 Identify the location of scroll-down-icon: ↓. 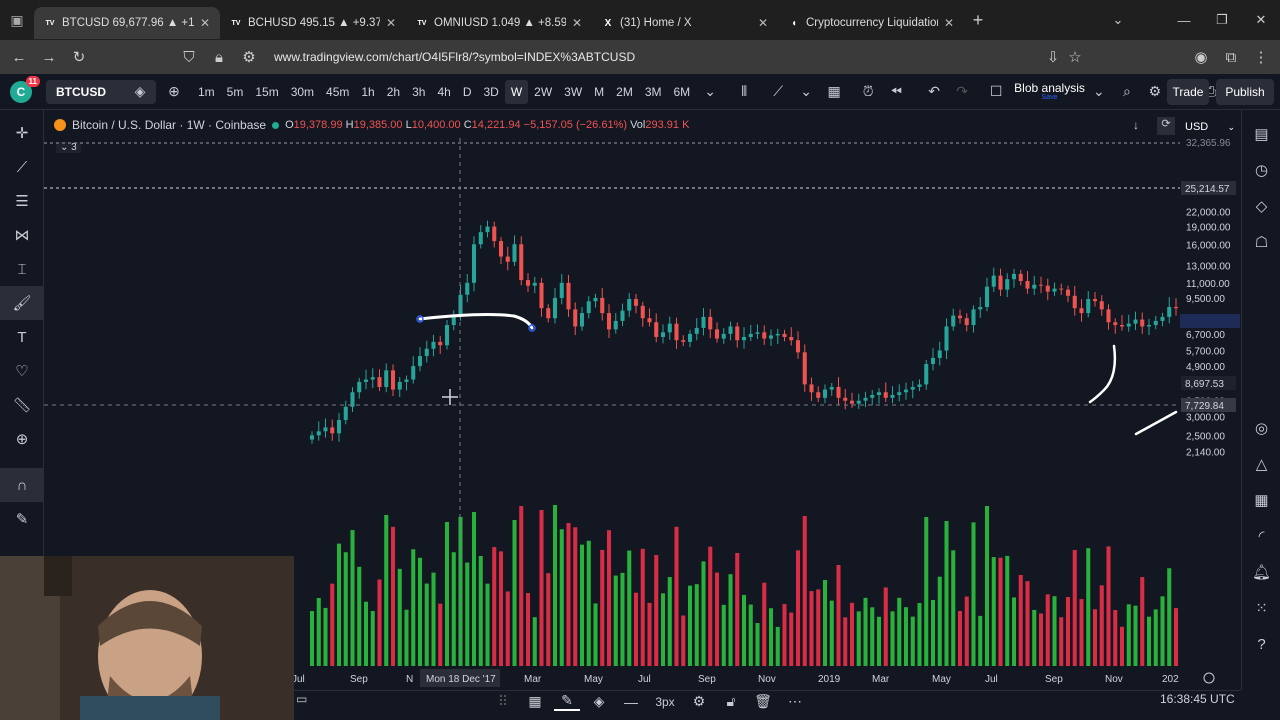
(1136, 125).